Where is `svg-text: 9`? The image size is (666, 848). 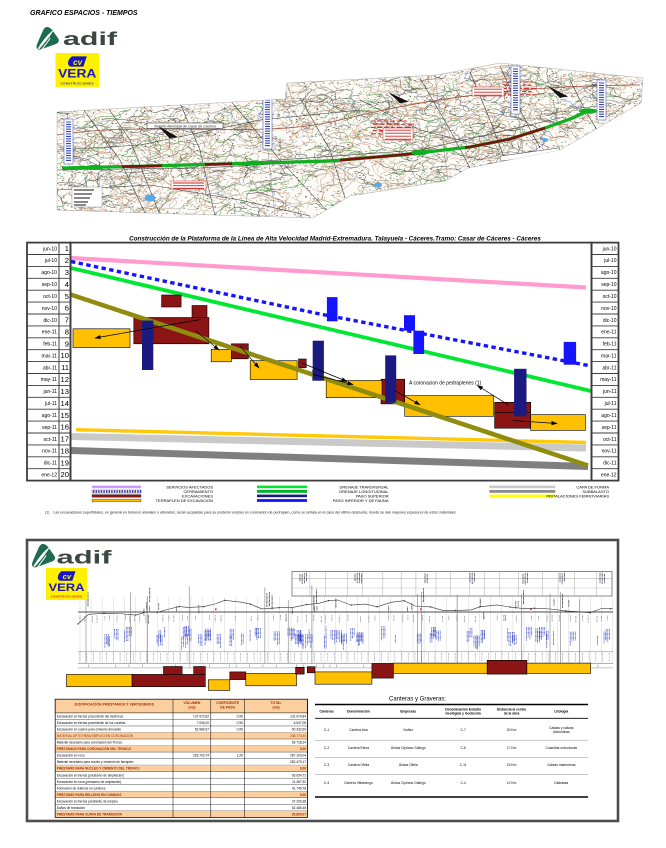 svg-text: 9 is located at coordinates (67, 343).